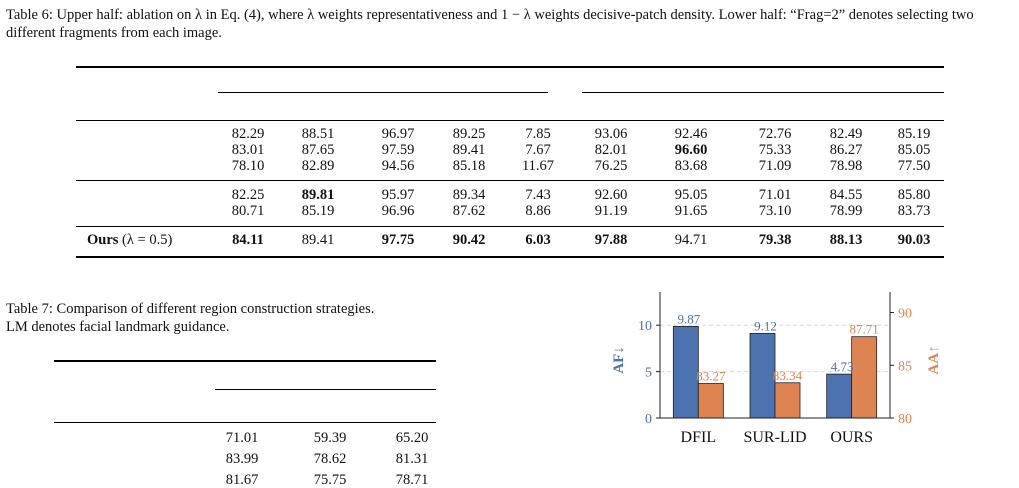 This screenshot has height=488, width=1019. What do you see at coordinates (905, 419) in the screenshot?
I see `right-tick-label: 80` at bounding box center [905, 419].